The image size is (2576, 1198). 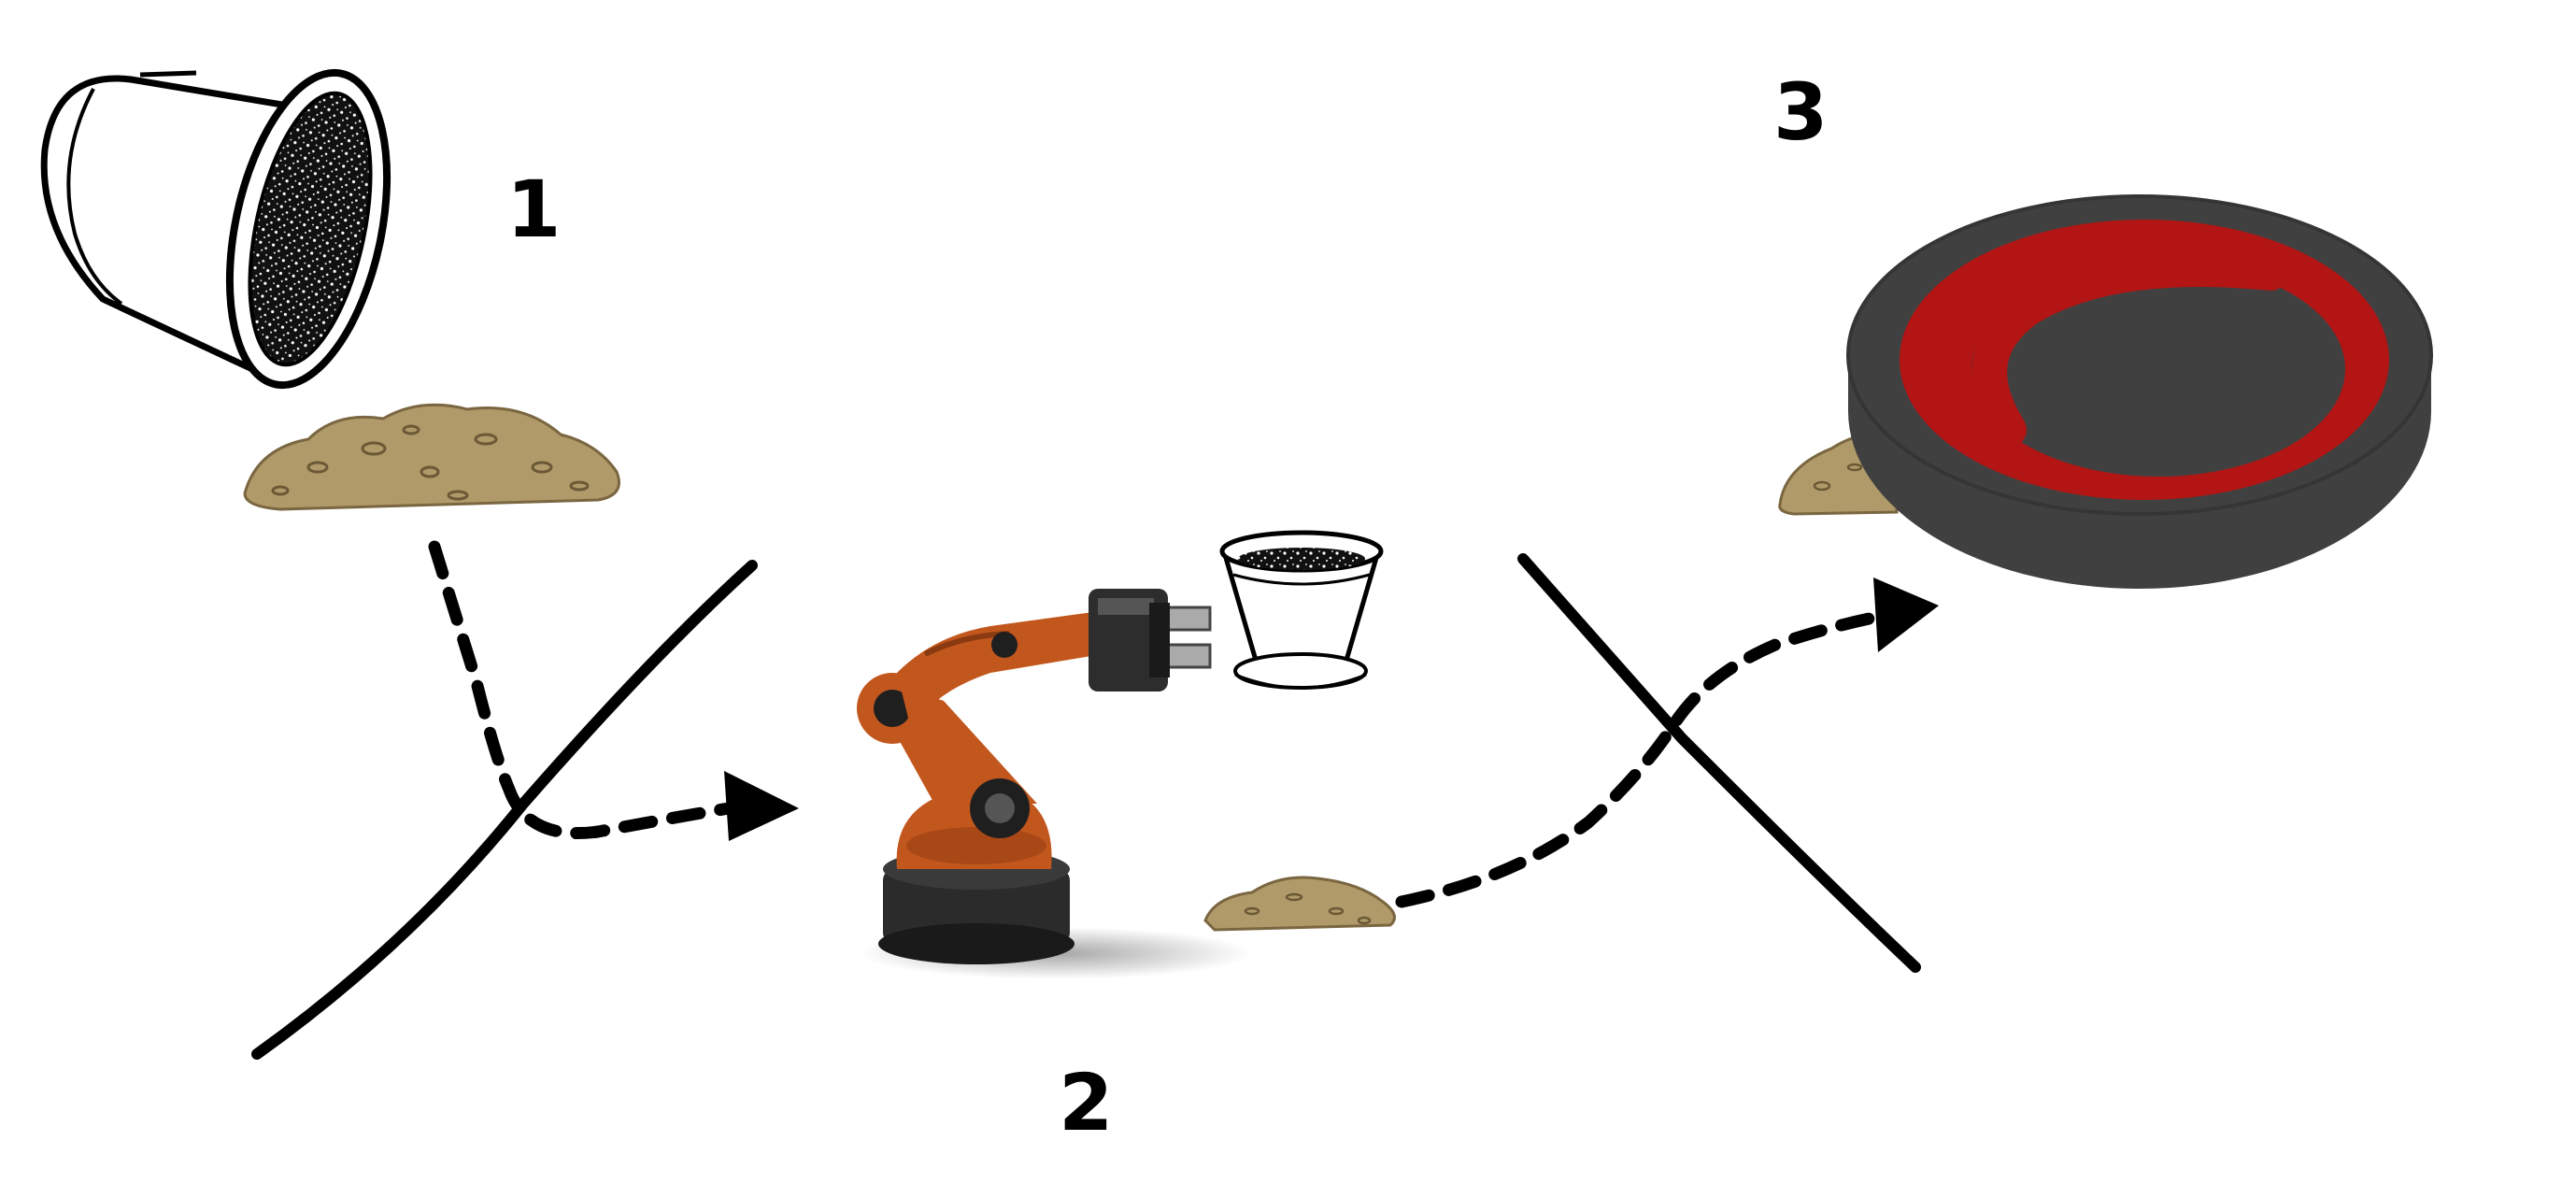 I want to click on robot-arm-icon, so click(x=1054, y=784).